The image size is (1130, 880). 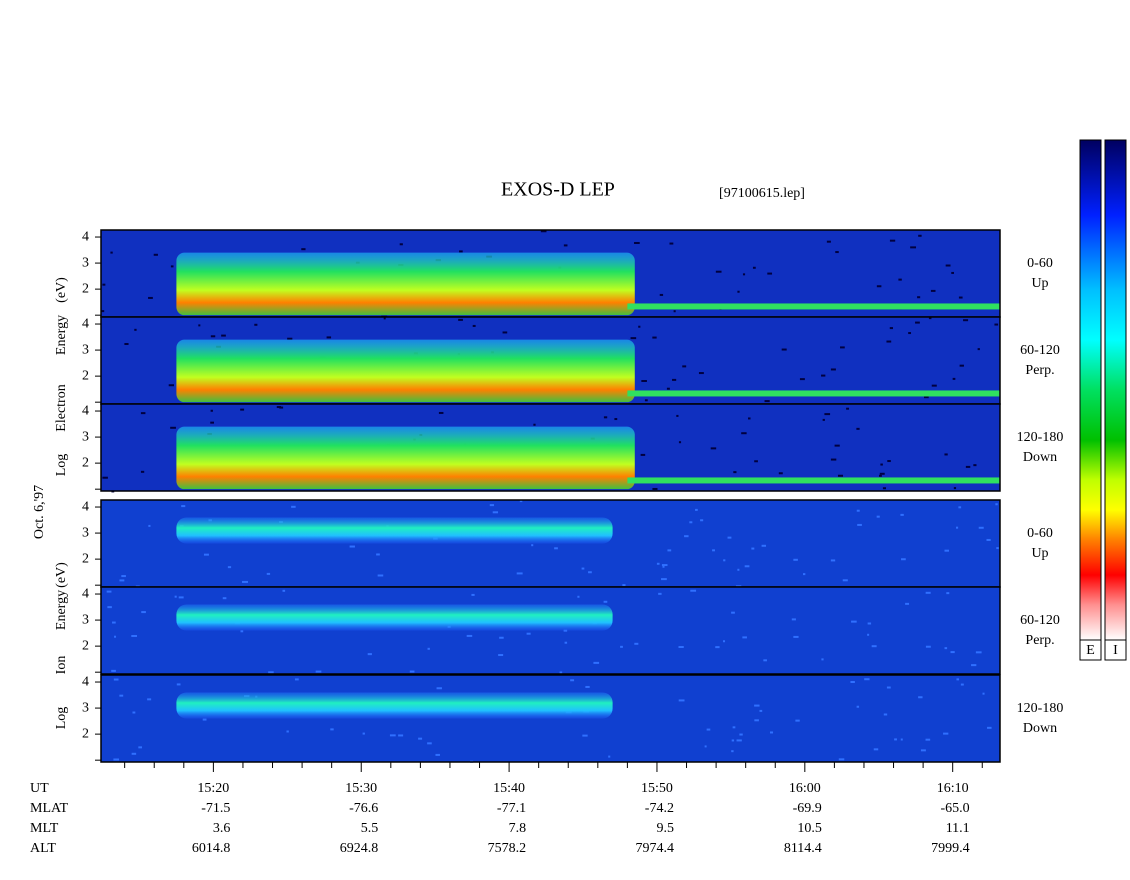 What do you see at coordinates (1039, 553) in the screenshot?
I see `angle-label: Up` at bounding box center [1039, 553].